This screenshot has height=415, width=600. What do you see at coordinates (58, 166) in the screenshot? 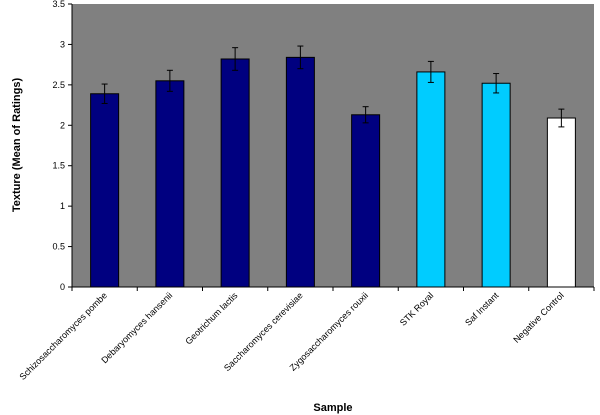
I see `y-tick-label: 1.5` at bounding box center [58, 166].